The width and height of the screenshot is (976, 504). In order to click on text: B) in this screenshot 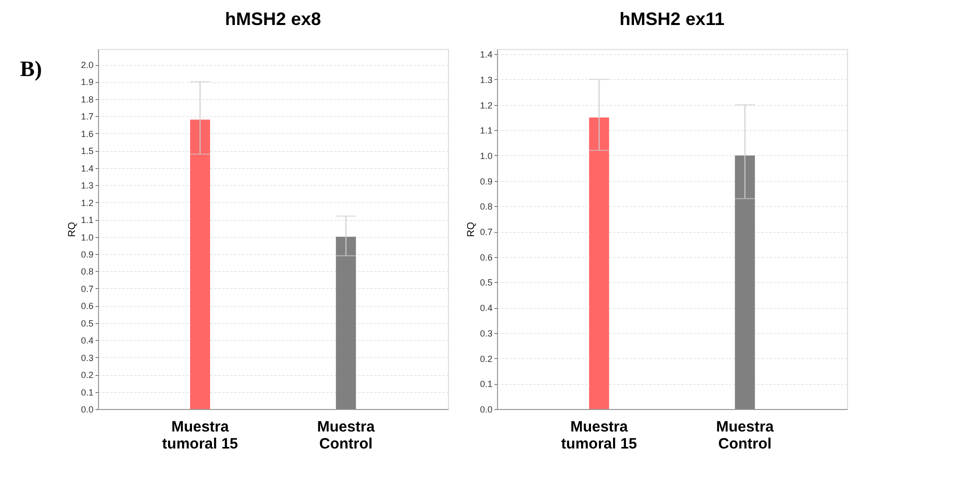, I will do `click(31, 68)`.